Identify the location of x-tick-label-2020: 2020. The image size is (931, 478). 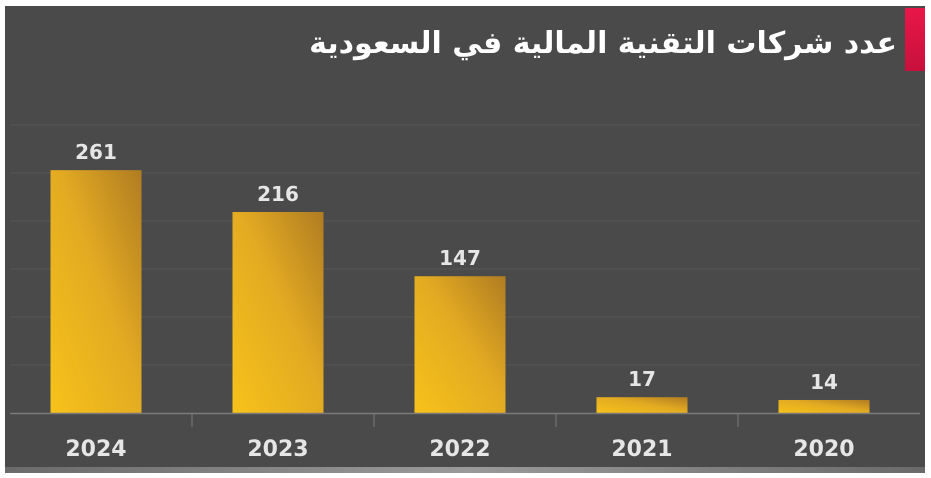
(823, 449).